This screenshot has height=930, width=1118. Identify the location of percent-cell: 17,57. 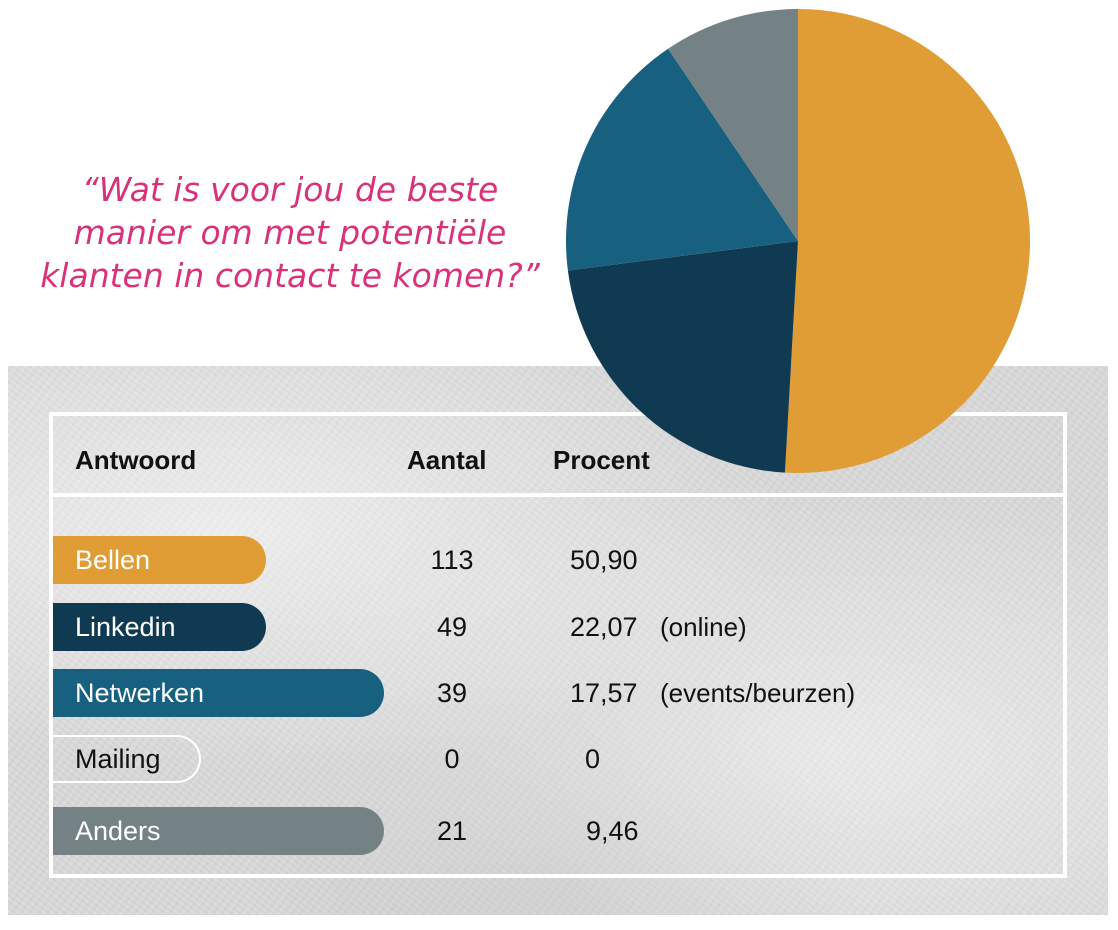
(604, 693).